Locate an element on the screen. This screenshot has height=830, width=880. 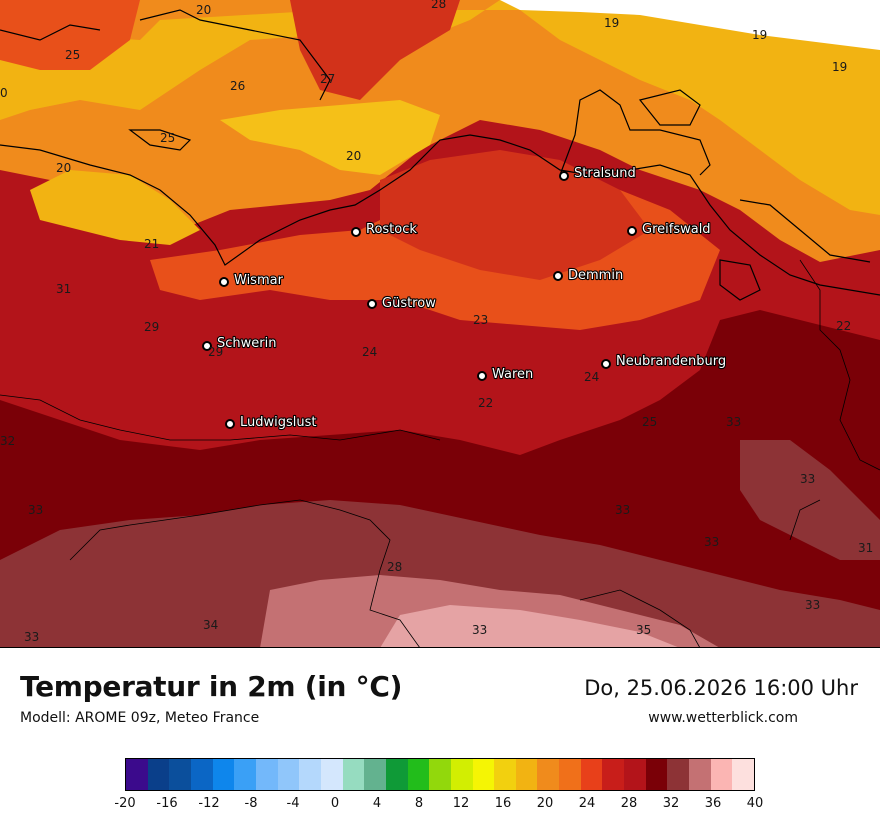
temperature-label: 35 is located at coordinates (643, 630).